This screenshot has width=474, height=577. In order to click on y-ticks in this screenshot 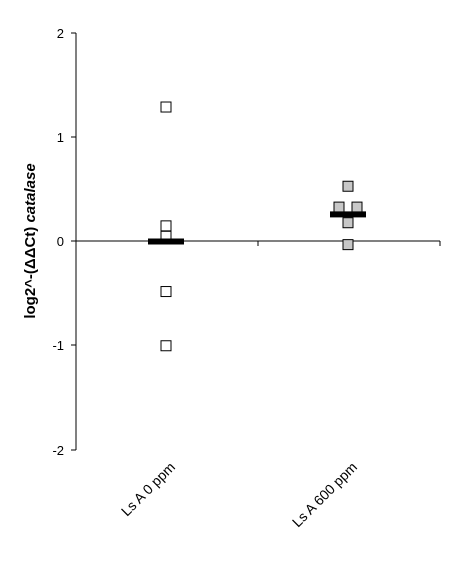, I will do `click(73, 241)`.